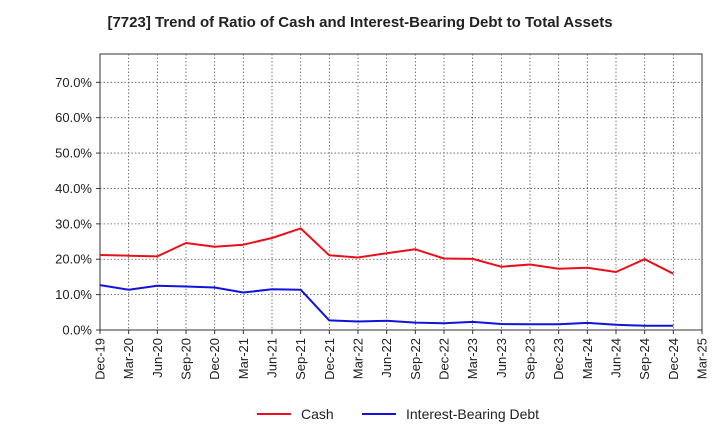  Describe the element at coordinates (386, 305) in the screenshot. I see `series-line-interest-bearing-debt` at that location.